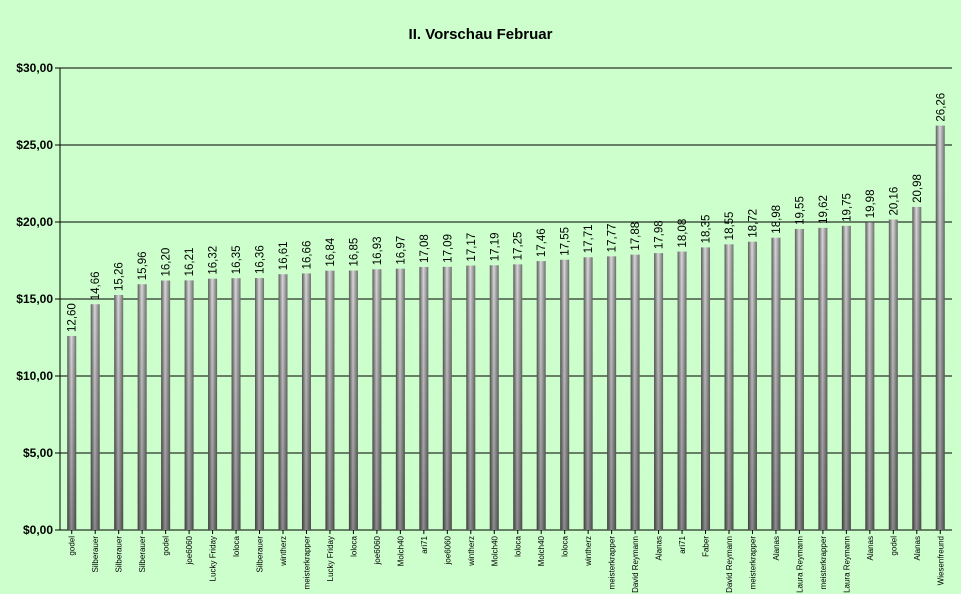  I want to click on y-tick-label: $0,00, so click(38, 530).